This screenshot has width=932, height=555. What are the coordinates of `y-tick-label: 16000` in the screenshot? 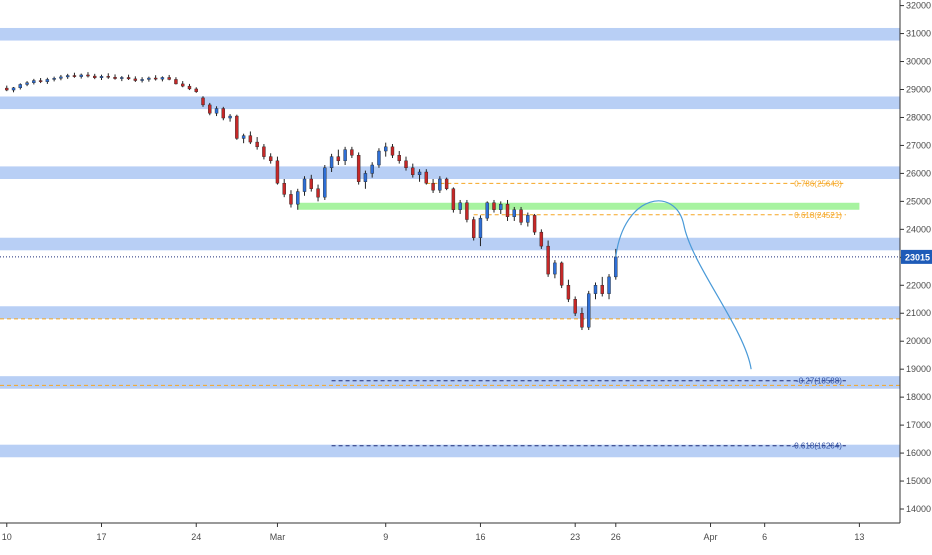 It's located at (918, 453).